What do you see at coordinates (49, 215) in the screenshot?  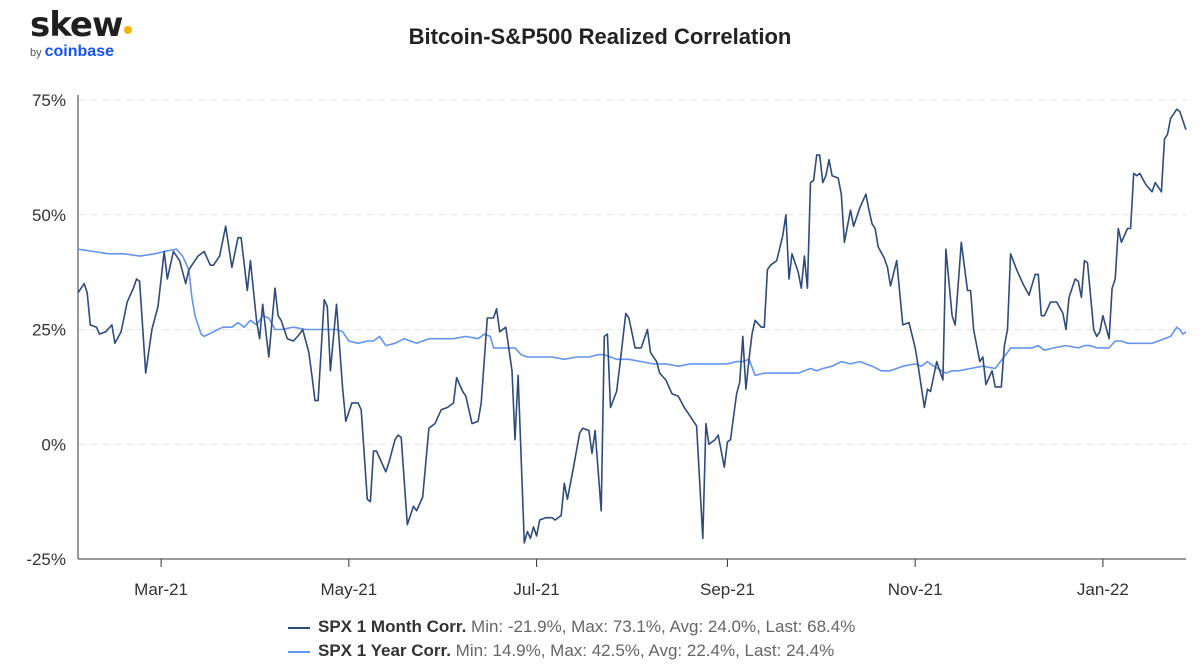 I see `y-tick-label: 50%` at bounding box center [49, 215].